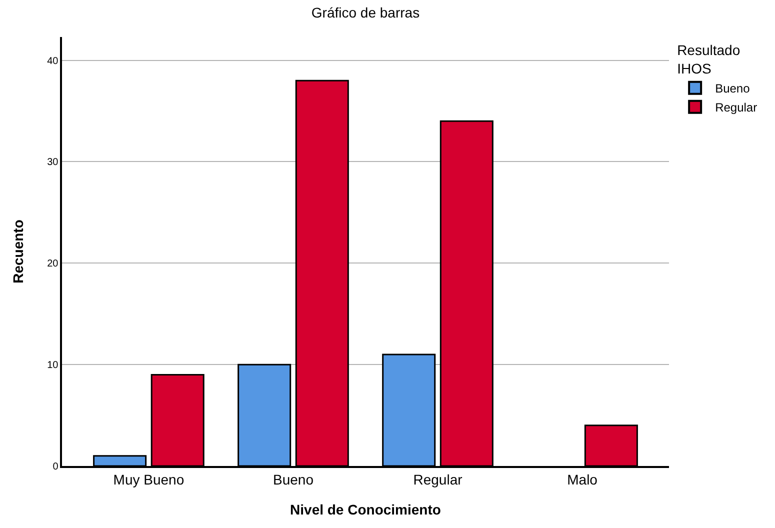 The height and width of the screenshot is (528, 775). What do you see at coordinates (293, 480) in the screenshot?
I see `x-tick-label: Bueno` at bounding box center [293, 480].